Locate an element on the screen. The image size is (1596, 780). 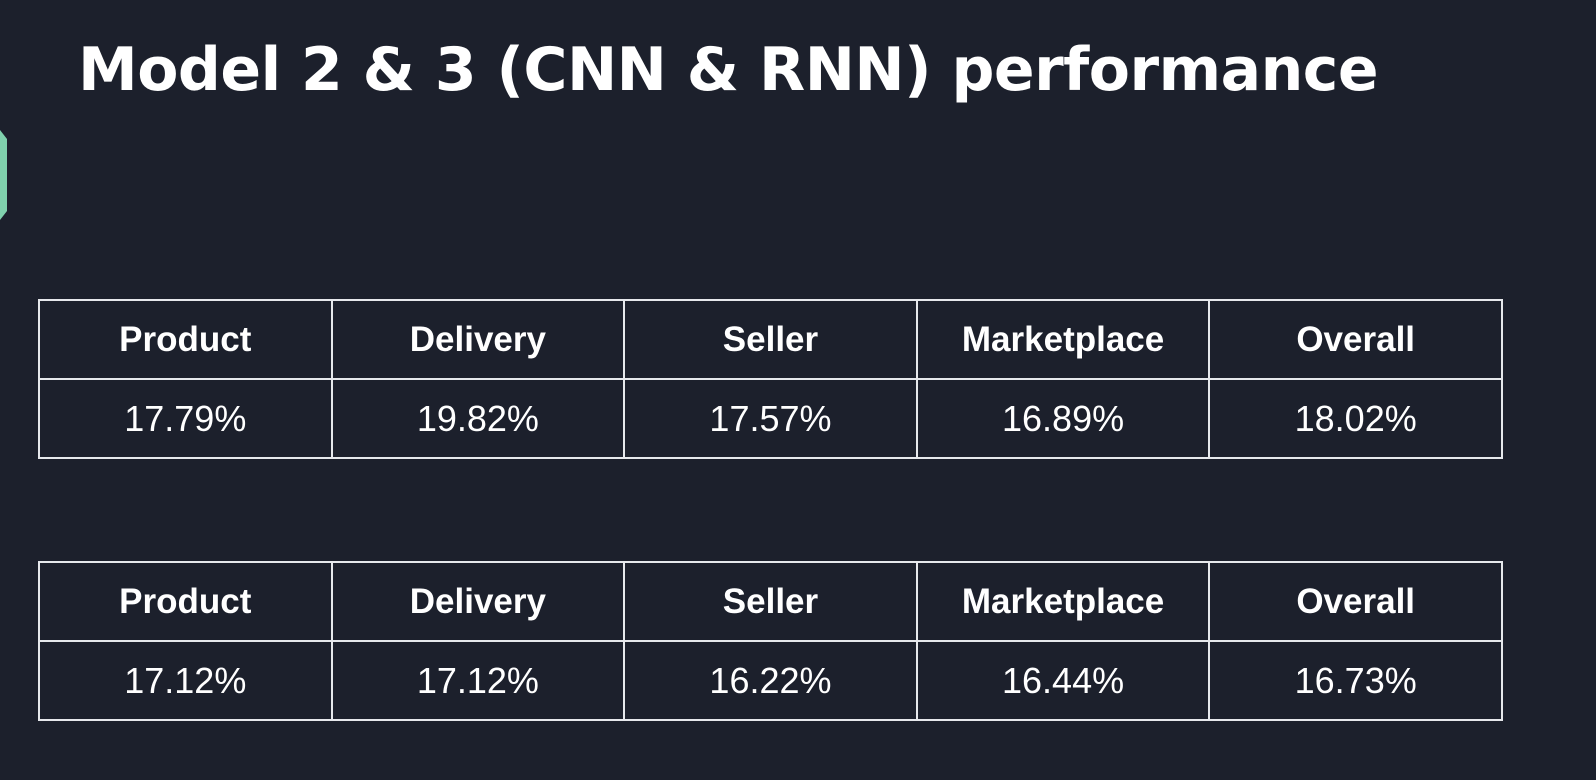
value-delivery: 19.82% is located at coordinates (478, 418).